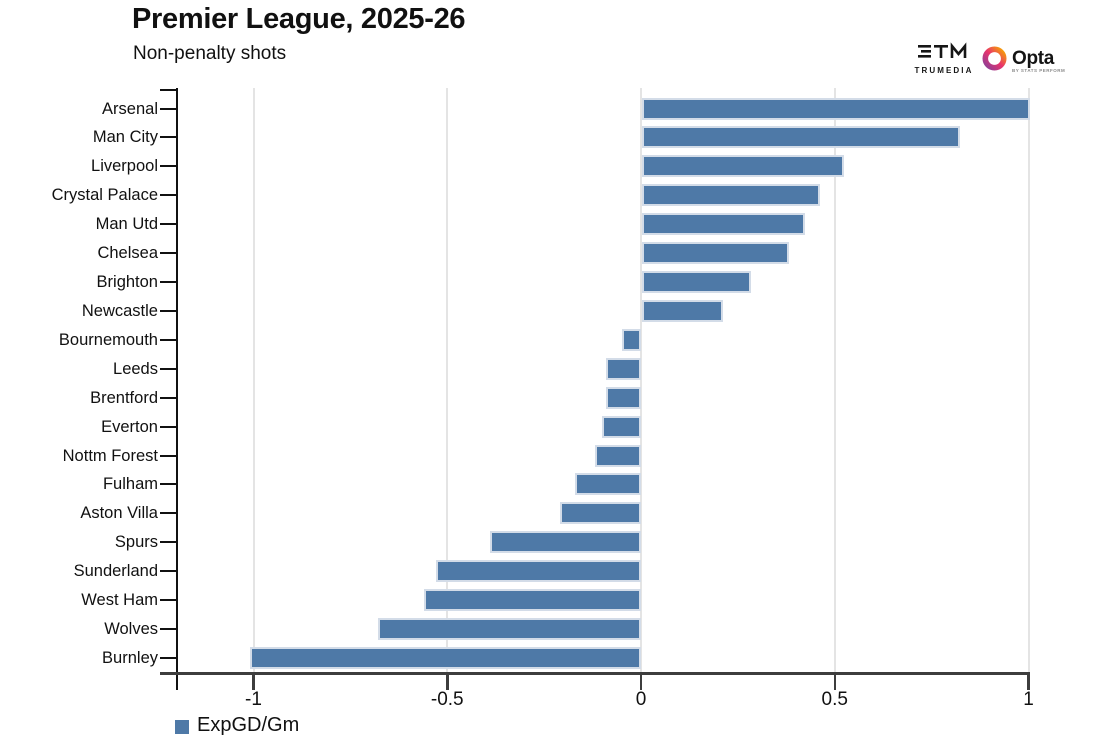  Describe the element at coordinates (834, 380) in the screenshot. I see `gridline-0.5` at that location.